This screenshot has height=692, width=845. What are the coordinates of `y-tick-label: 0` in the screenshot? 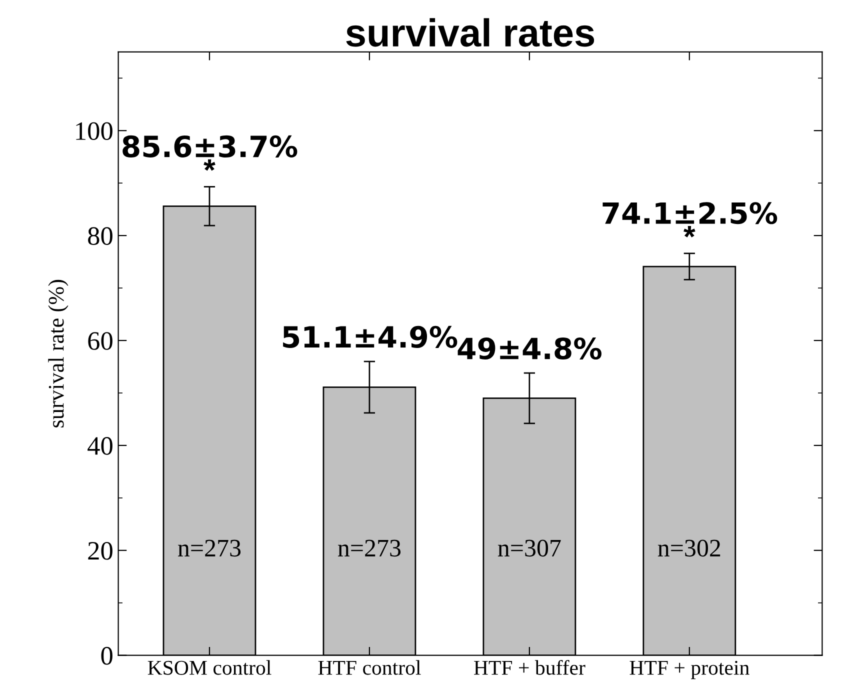 It's located at (106, 655).